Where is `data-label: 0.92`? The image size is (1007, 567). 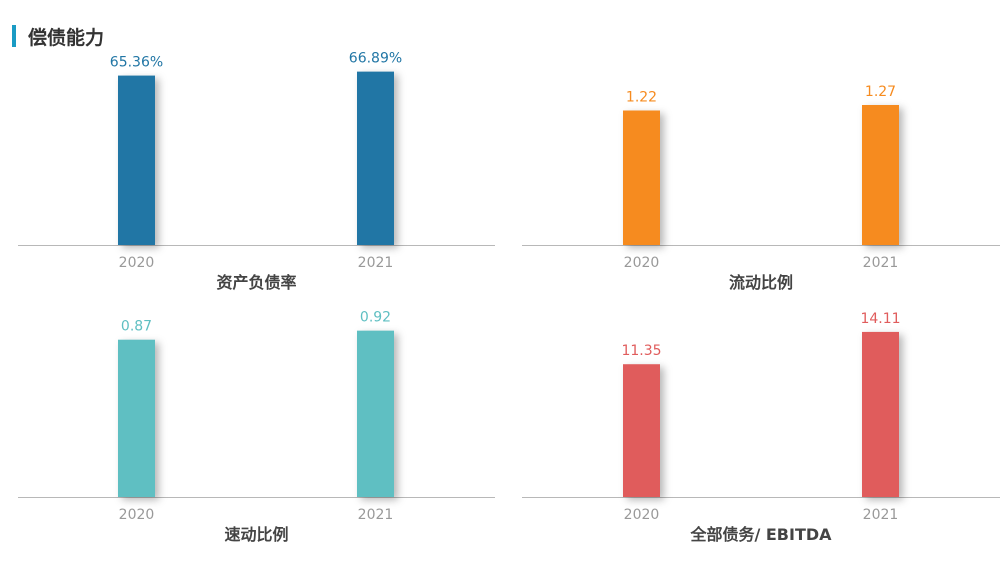
data-label: 0.92 is located at coordinates (375, 318).